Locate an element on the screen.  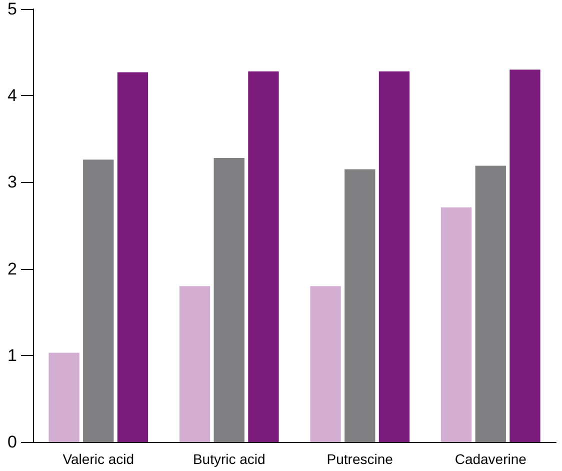
x-tick-label: Cadaverine is located at coordinates (490, 459).